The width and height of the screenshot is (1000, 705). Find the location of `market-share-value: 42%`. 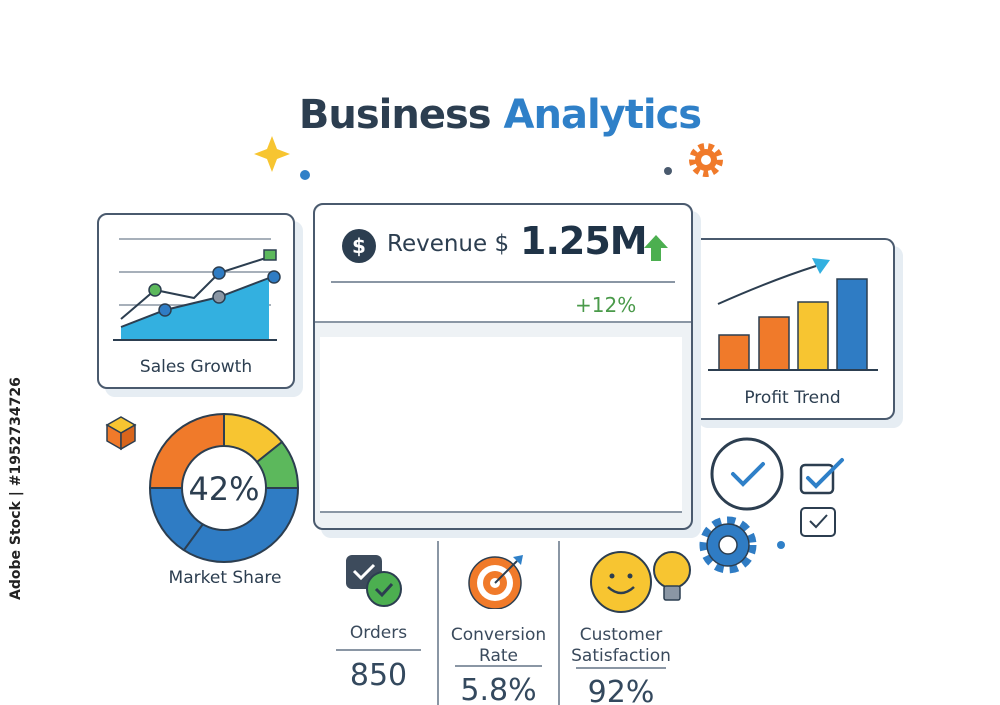

market-share-value: 42% is located at coordinates (224, 489).